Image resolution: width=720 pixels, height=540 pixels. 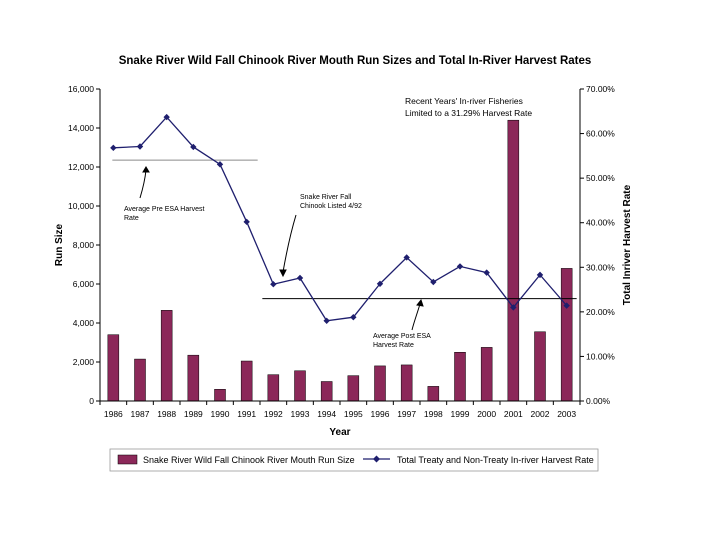 What do you see at coordinates (164, 209) in the screenshot?
I see `annotation-pre-esa-line1: Average Pre ESA Harvest` at bounding box center [164, 209].